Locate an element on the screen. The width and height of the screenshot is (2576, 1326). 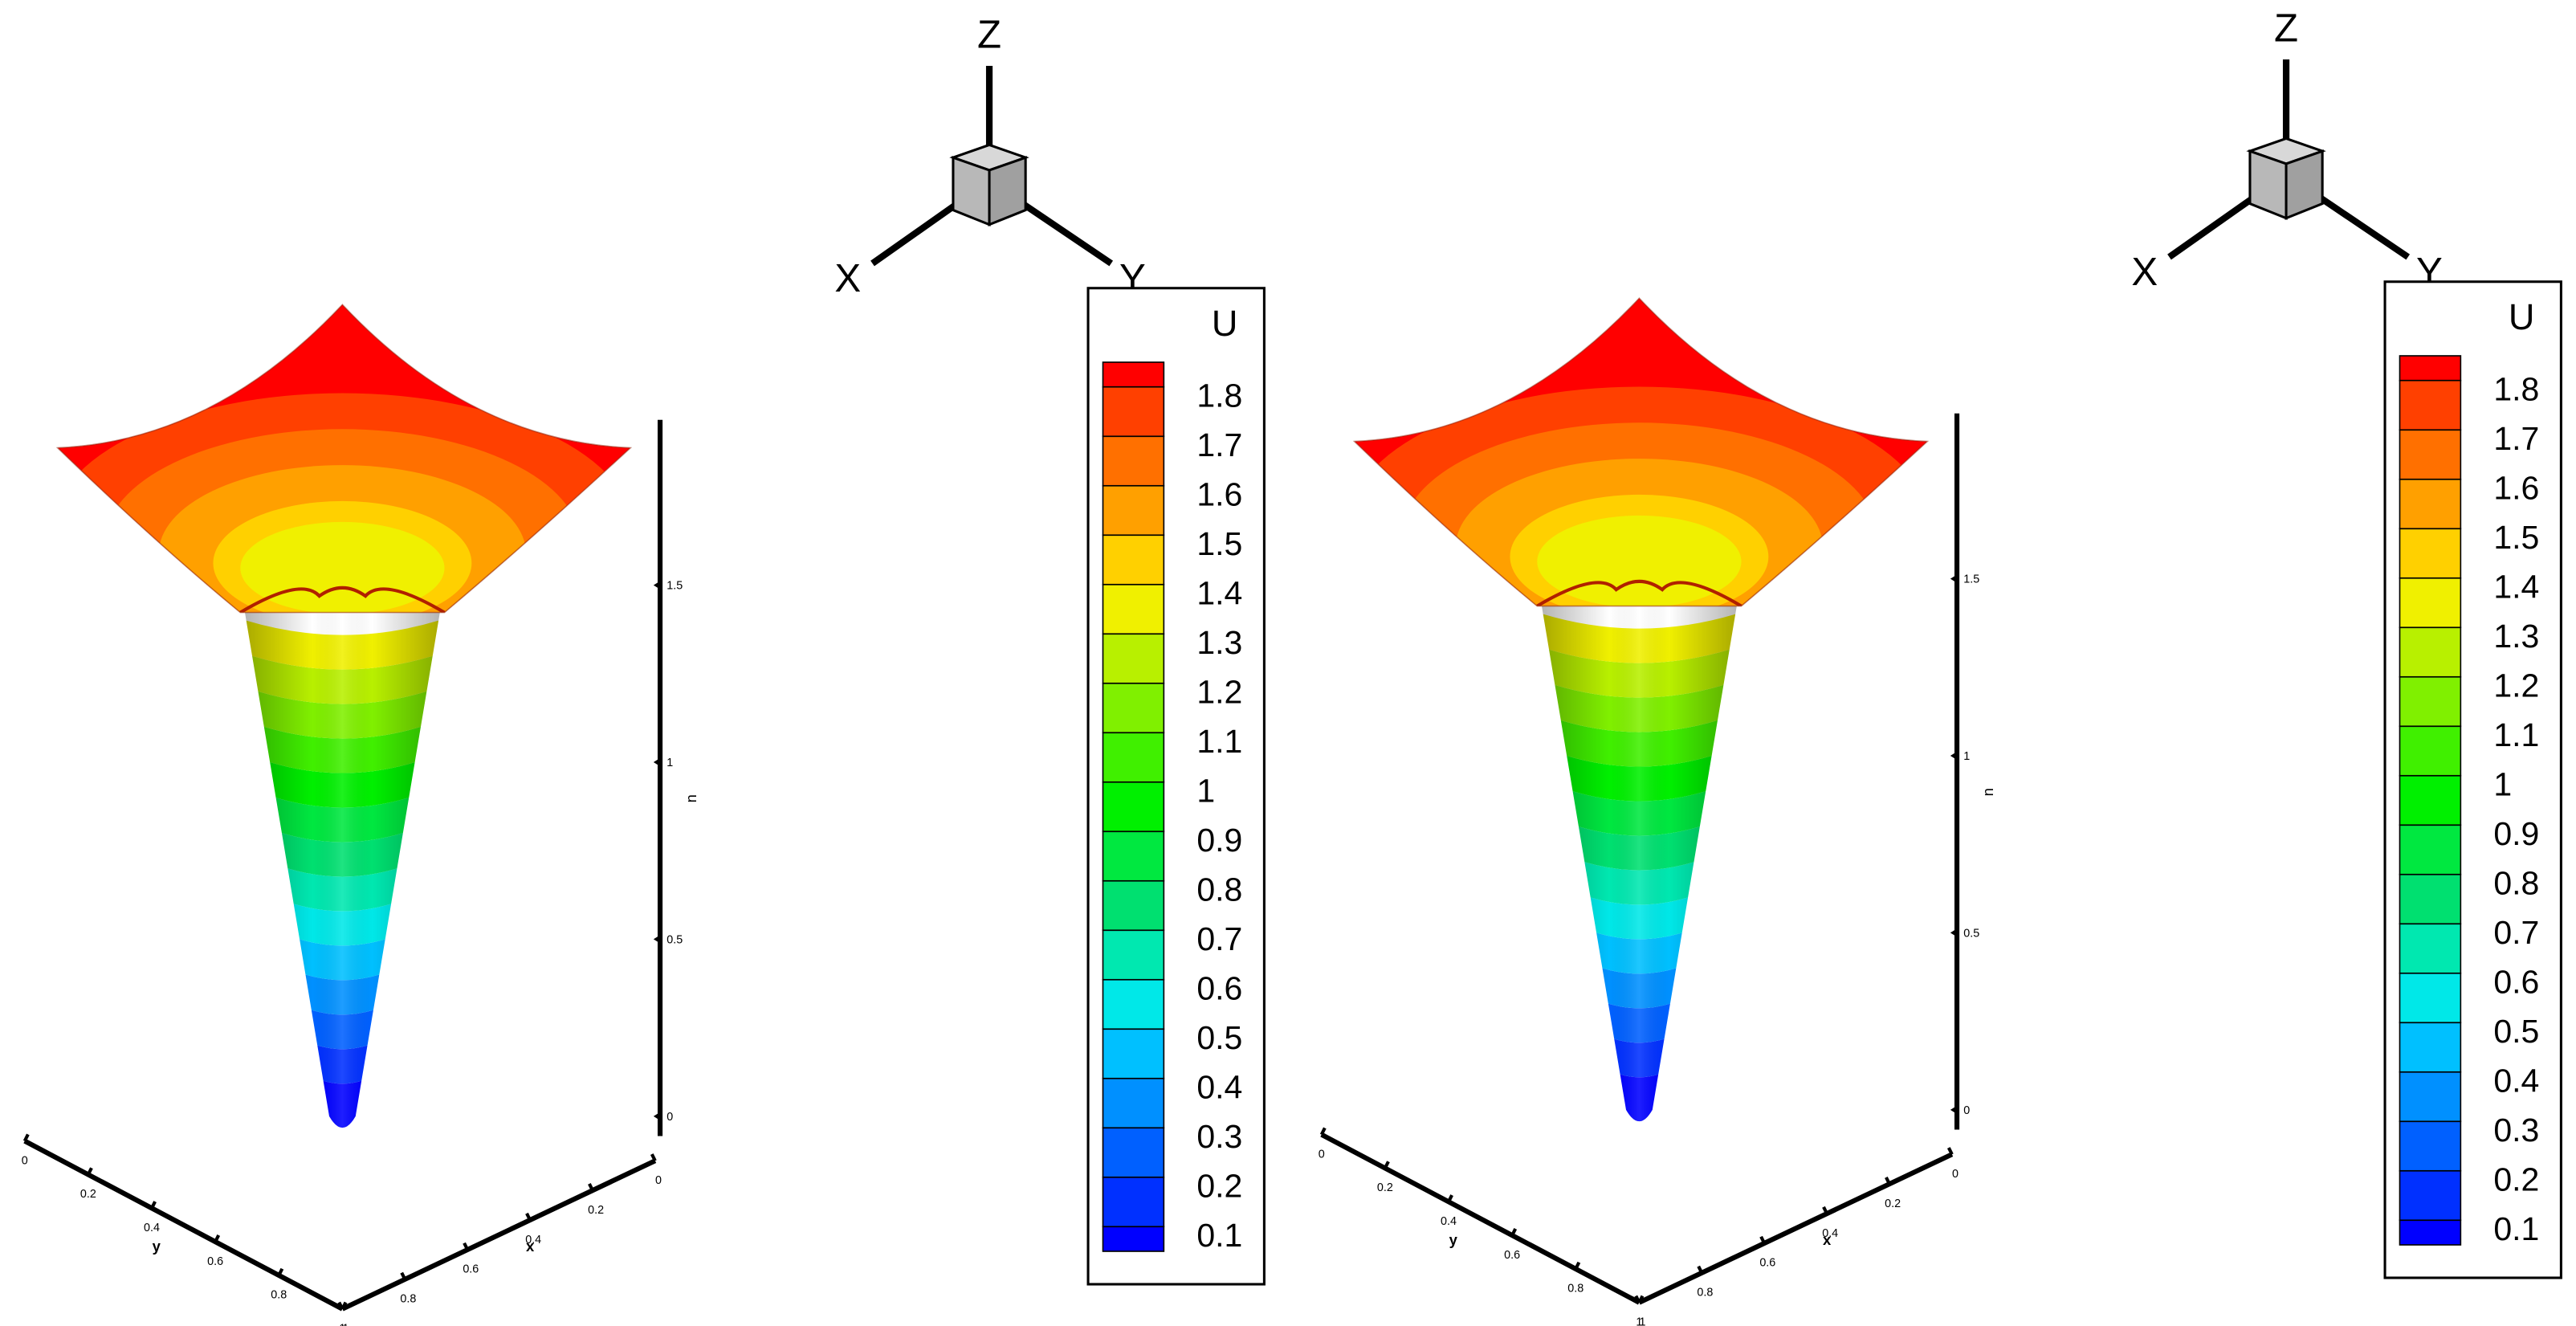
legend-label: 1.5 is located at coordinates (2516, 537).